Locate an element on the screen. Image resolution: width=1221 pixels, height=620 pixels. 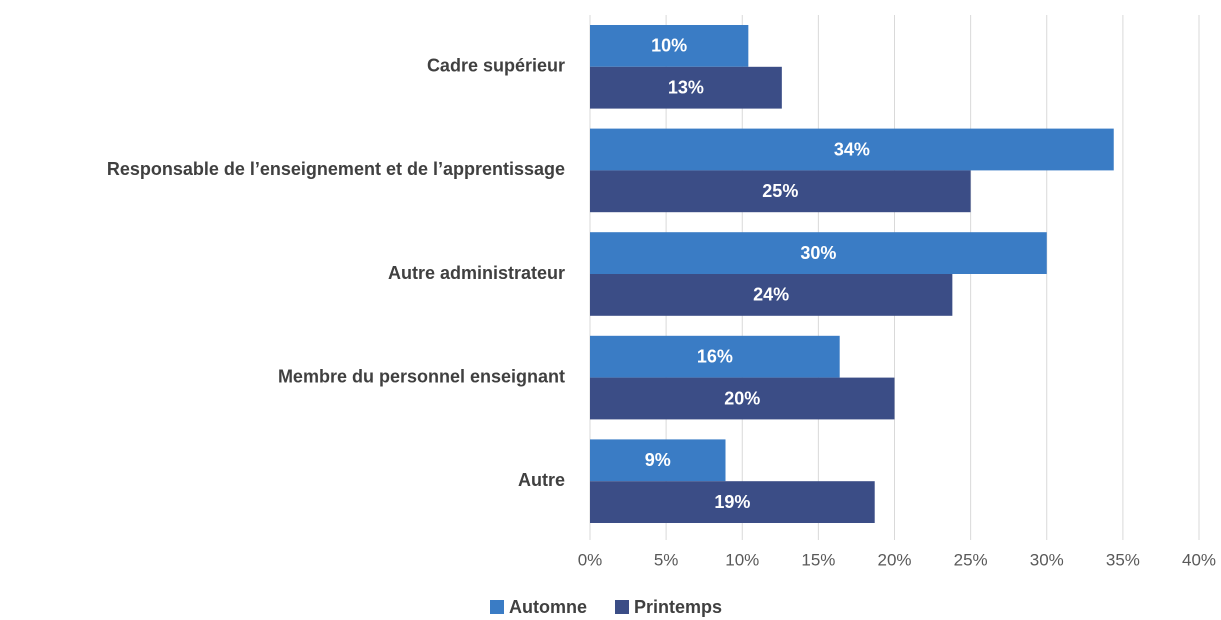
data-label: 30% is located at coordinates (818, 253).